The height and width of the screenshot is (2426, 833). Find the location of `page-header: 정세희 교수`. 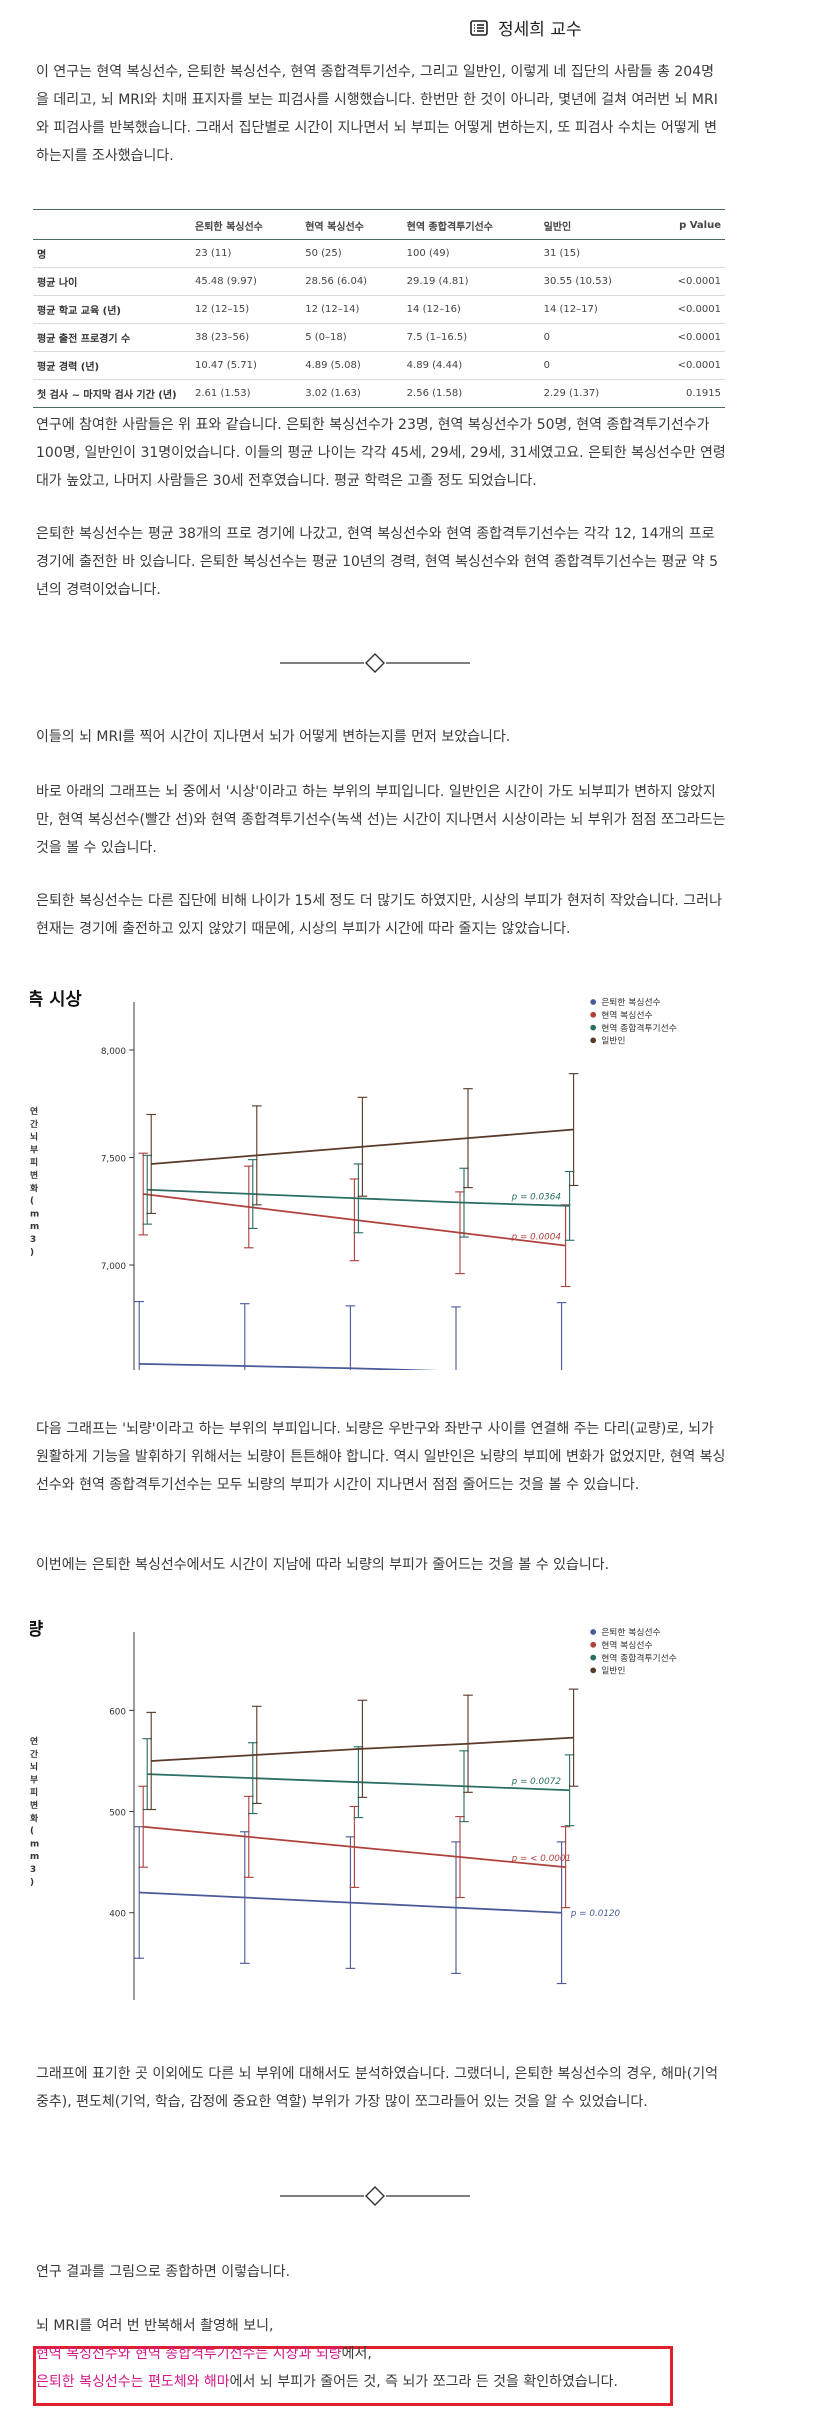

page-header: 정세희 교수 is located at coordinates (416, 28).